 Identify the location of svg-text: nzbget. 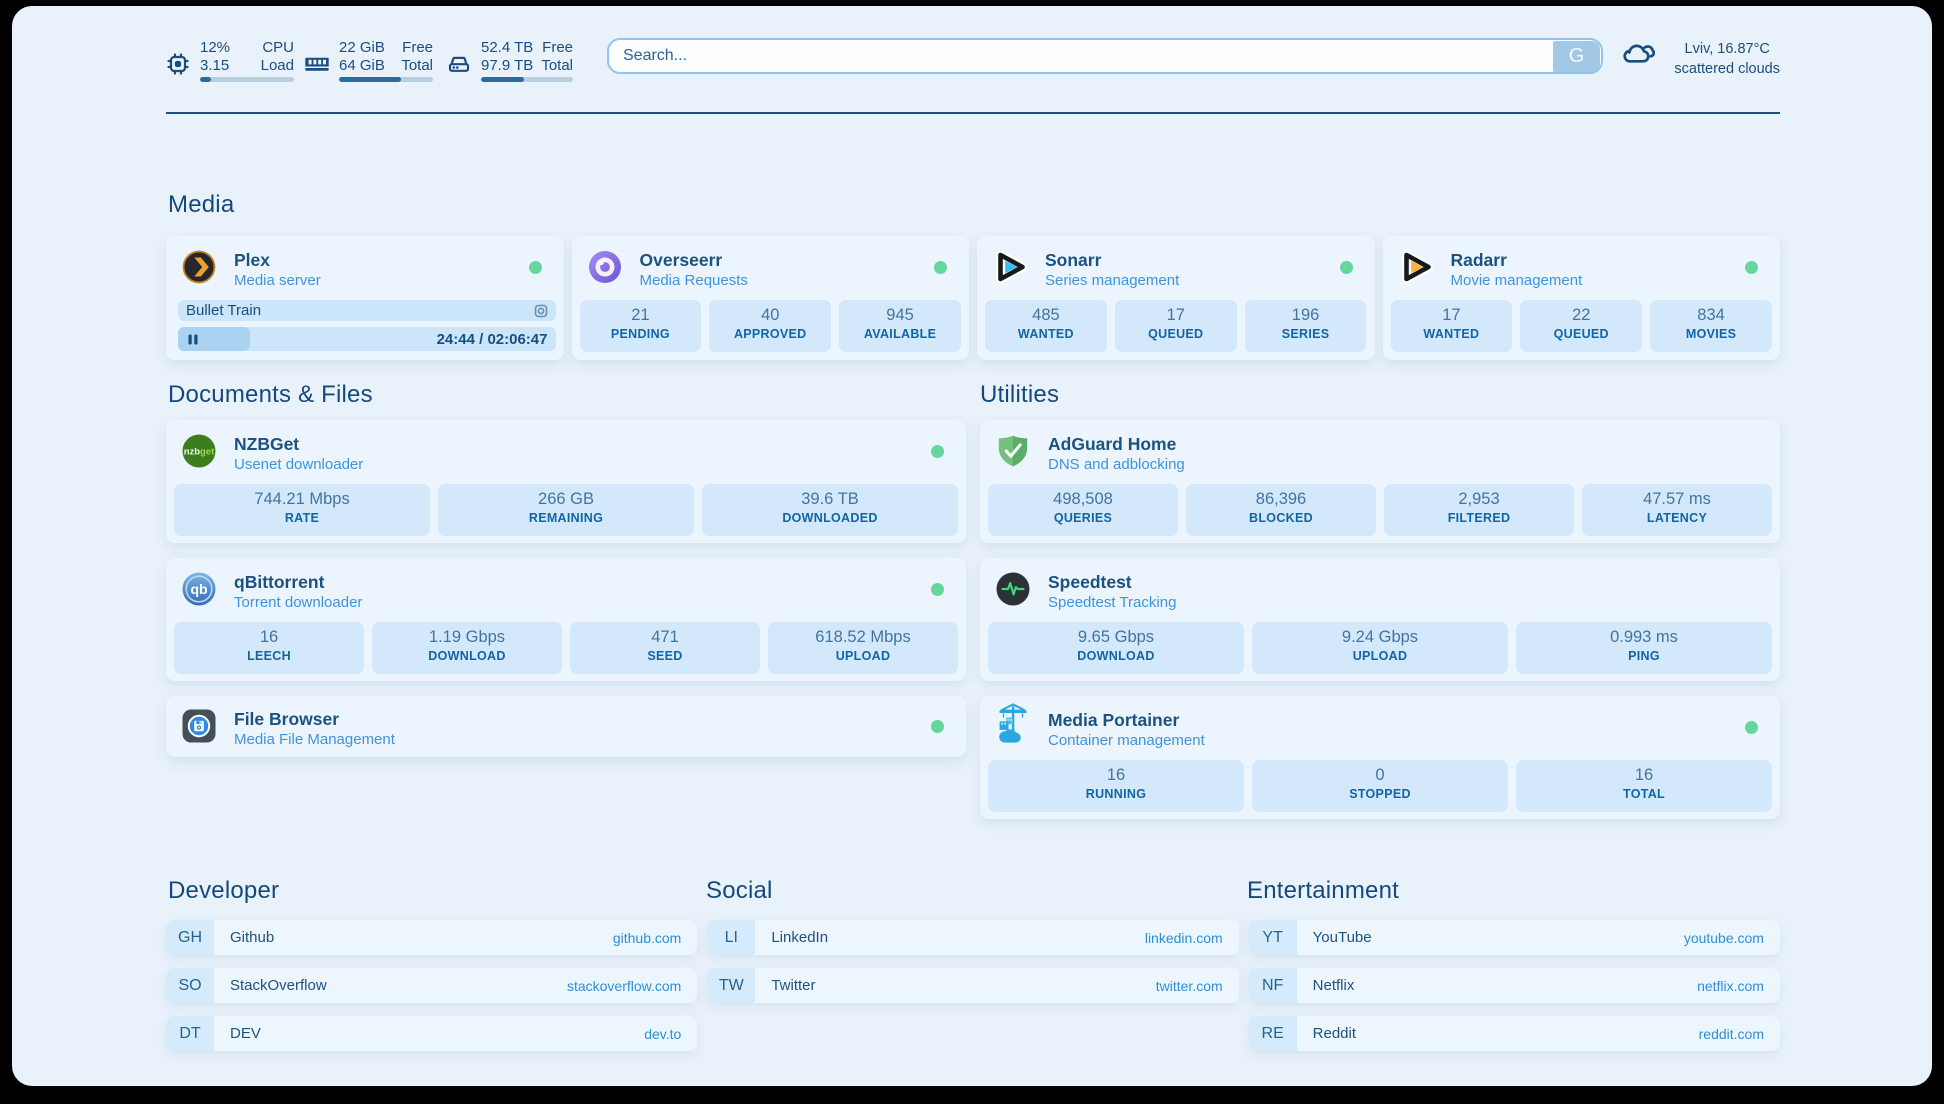
(199, 452).